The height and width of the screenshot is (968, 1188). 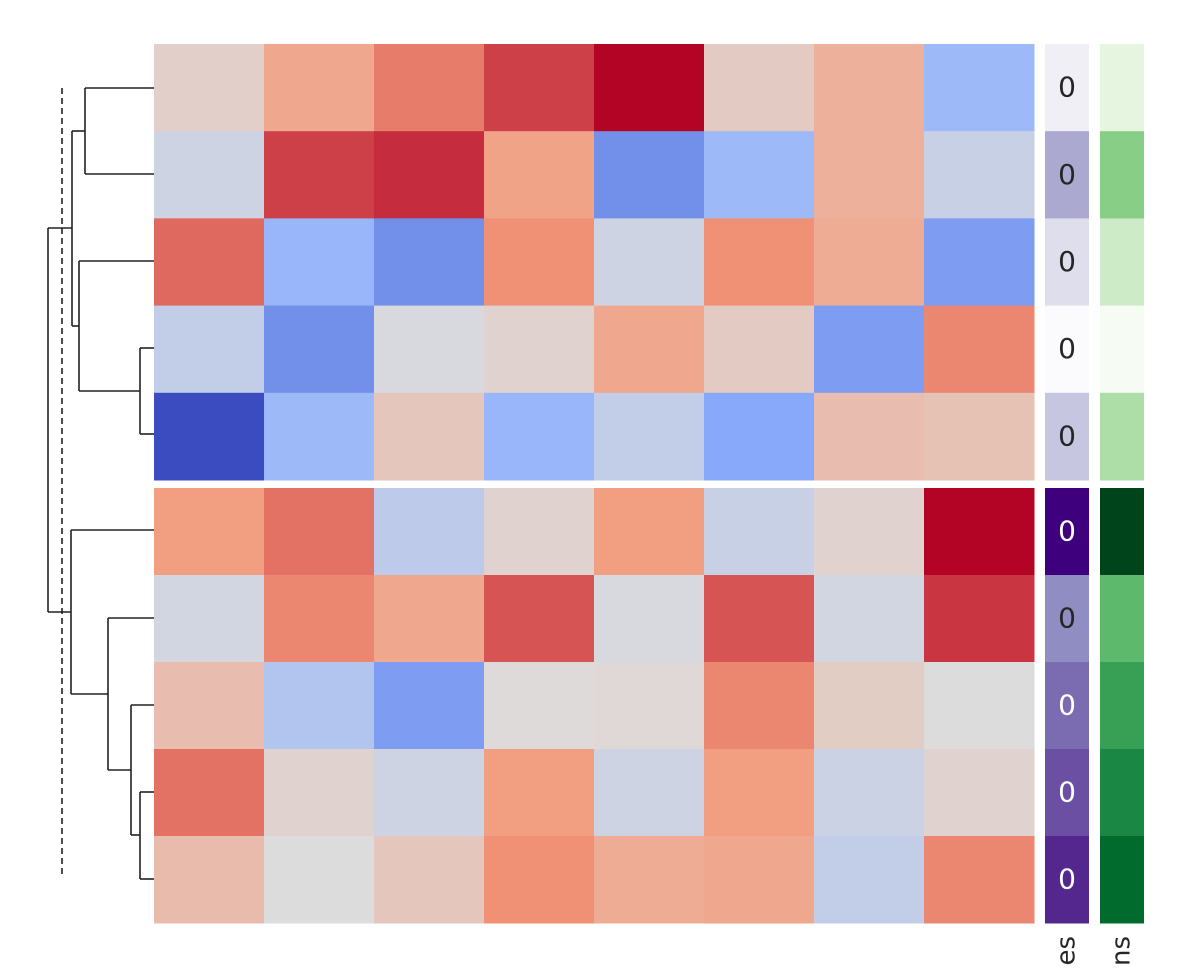 What do you see at coordinates (100, 483) in the screenshot?
I see `dendrogram` at bounding box center [100, 483].